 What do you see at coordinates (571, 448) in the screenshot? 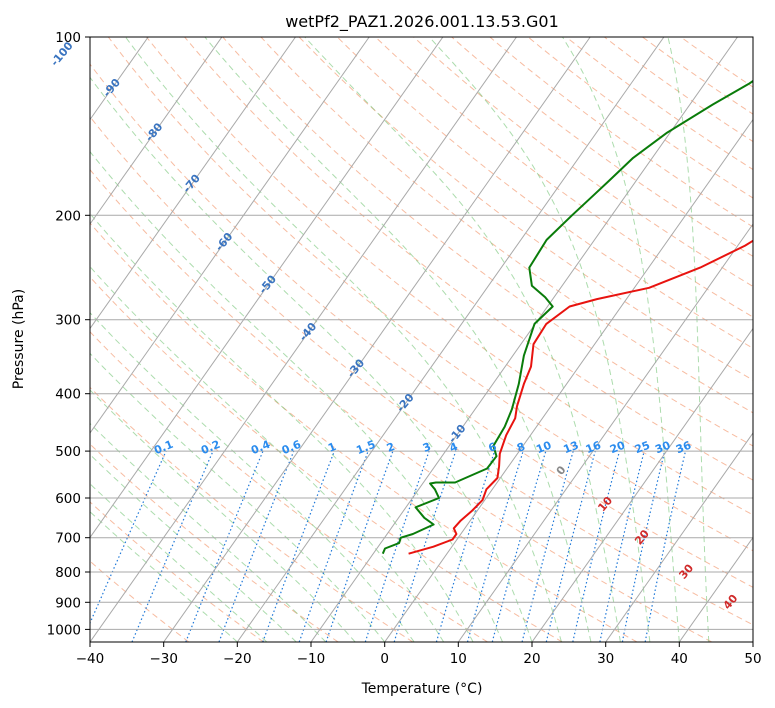
I see `mixing-ratio-label: 13` at bounding box center [571, 448].